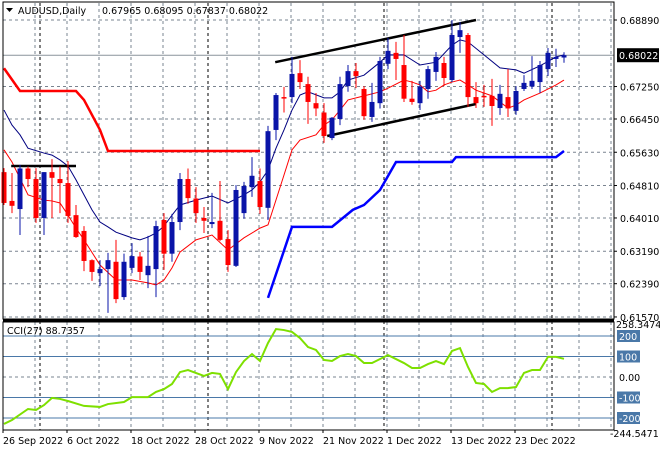 The image size is (660, 450). What do you see at coordinates (160, 441) in the screenshot?
I see `date-tick-label: 18 Oct 2022` at bounding box center [160, 441].